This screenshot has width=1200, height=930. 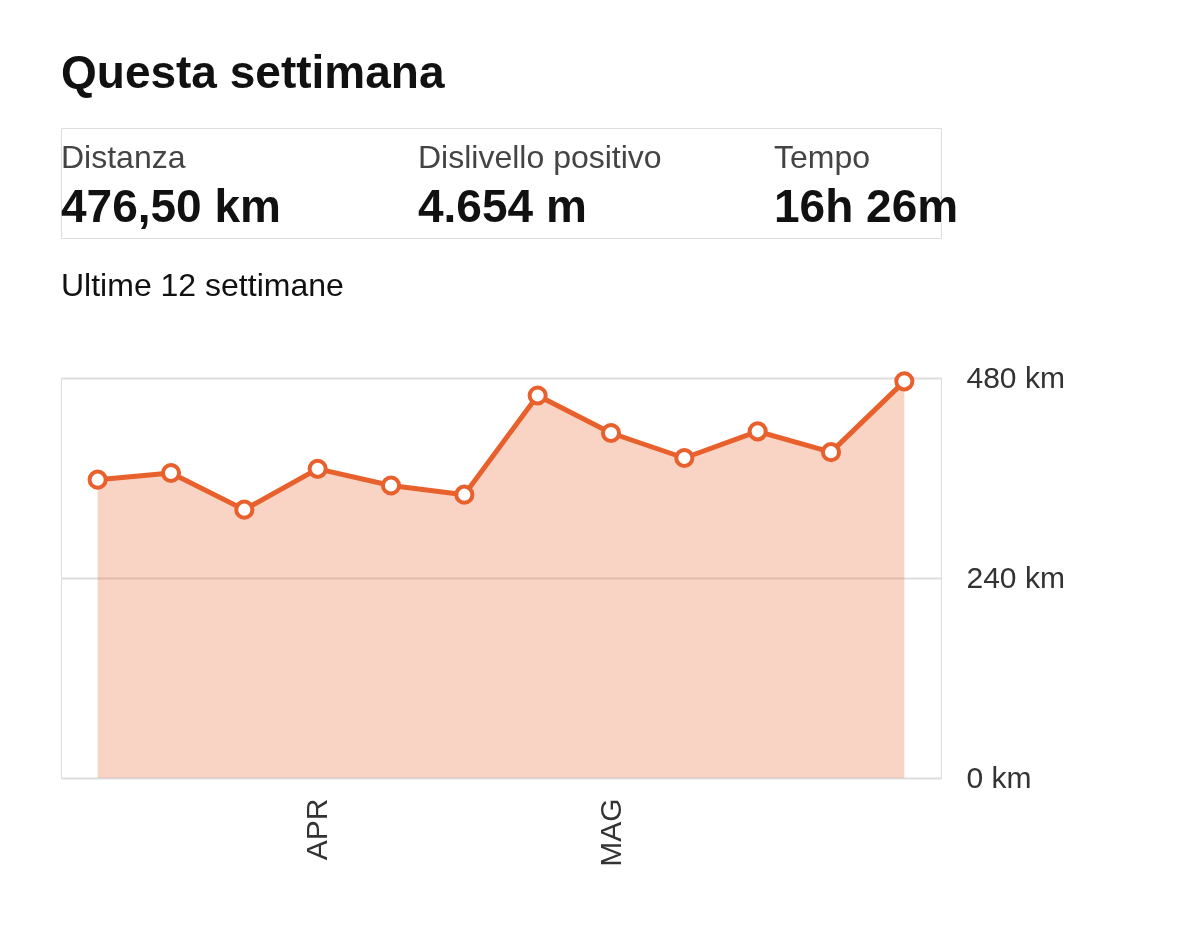 I want to click on text: 16h 26m, so click(x=866, y=206).